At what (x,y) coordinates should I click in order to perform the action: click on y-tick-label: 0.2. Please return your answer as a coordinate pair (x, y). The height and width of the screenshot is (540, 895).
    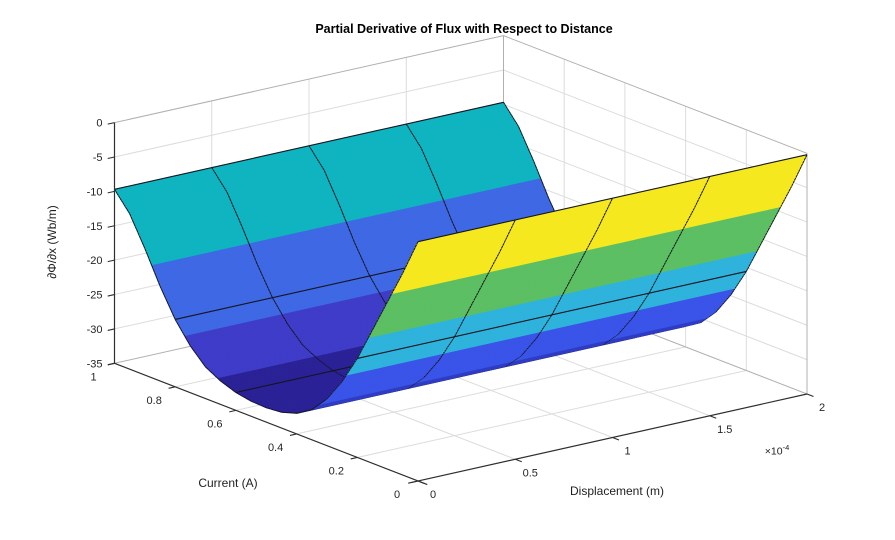
    Looking at the image, I should click on (336, 471).